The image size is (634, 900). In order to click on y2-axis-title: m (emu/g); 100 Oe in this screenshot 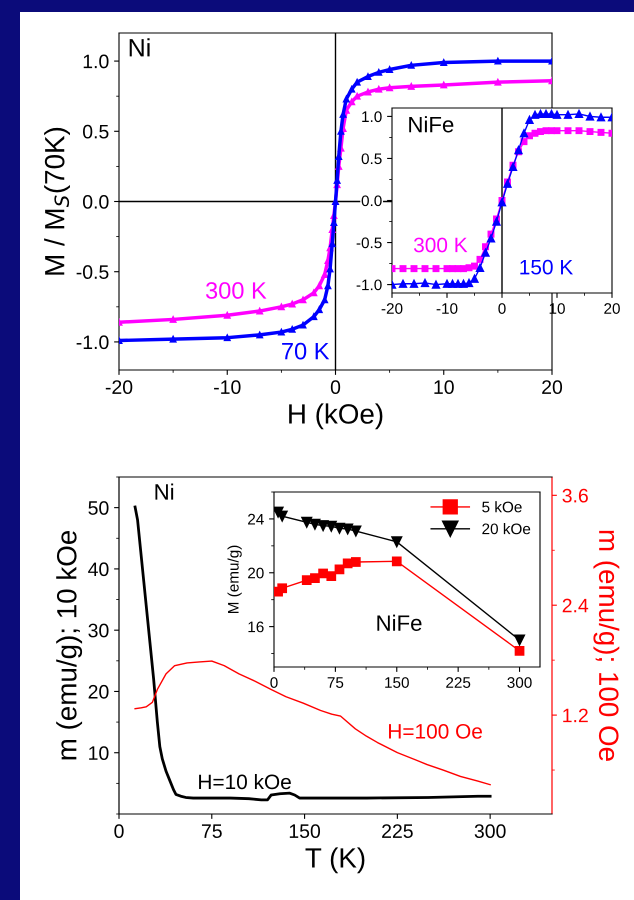, I will do `click(606, 645)`.